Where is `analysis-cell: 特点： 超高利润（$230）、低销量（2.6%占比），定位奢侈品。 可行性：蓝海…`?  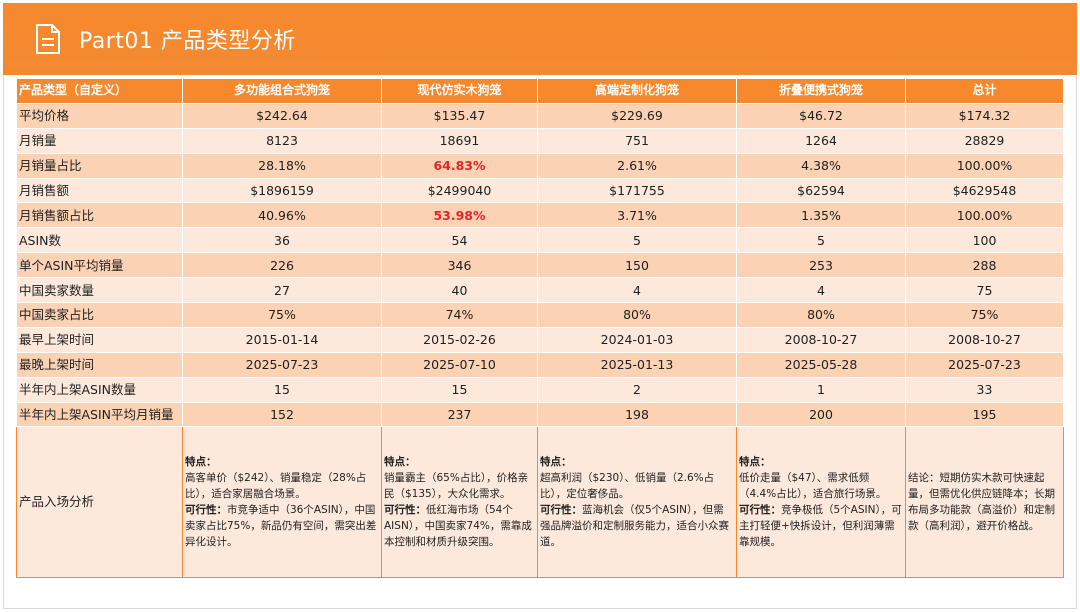
analysis-cell: 特点： 超高利润（$230）、低销量（2.6%占比），定位奢侈品。 可行性：蓝海… is located at coordinates (637, 502).